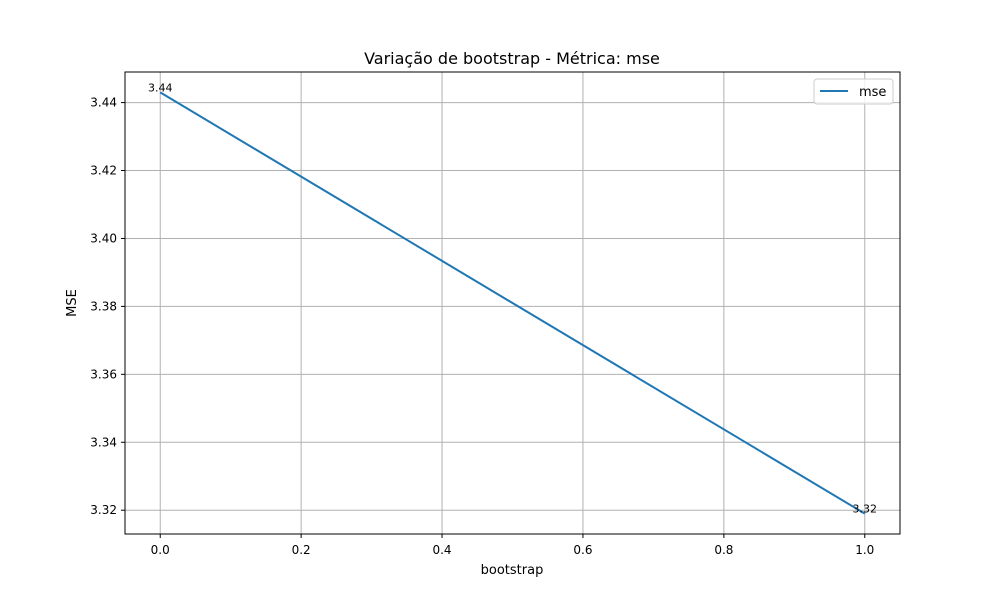 The height and width of the screenshot is (600, 1000). Describe the element at coordinates (160, 87) in the screenshot. I see `data-label: 3.44` at that location.